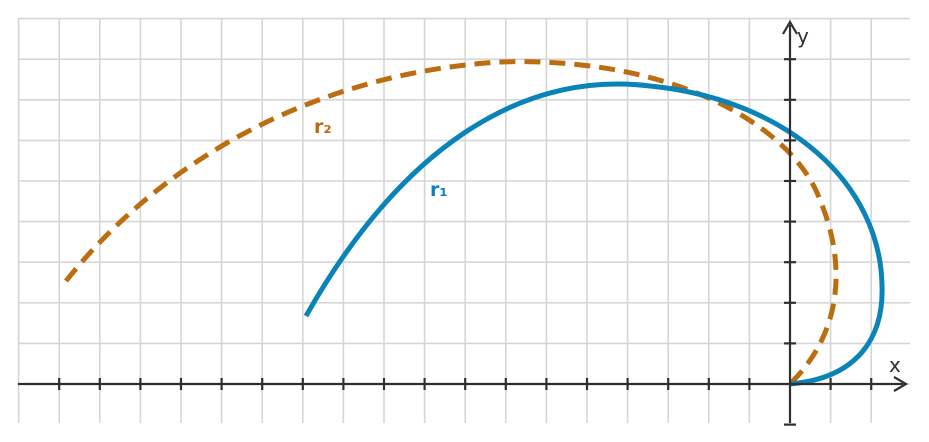 This screenshot has width=929, height=442. What do you see at coordinates (790, 27) in the screenshot?
I see `y-axis-arrow-icon` at bounding box center [790, 27].